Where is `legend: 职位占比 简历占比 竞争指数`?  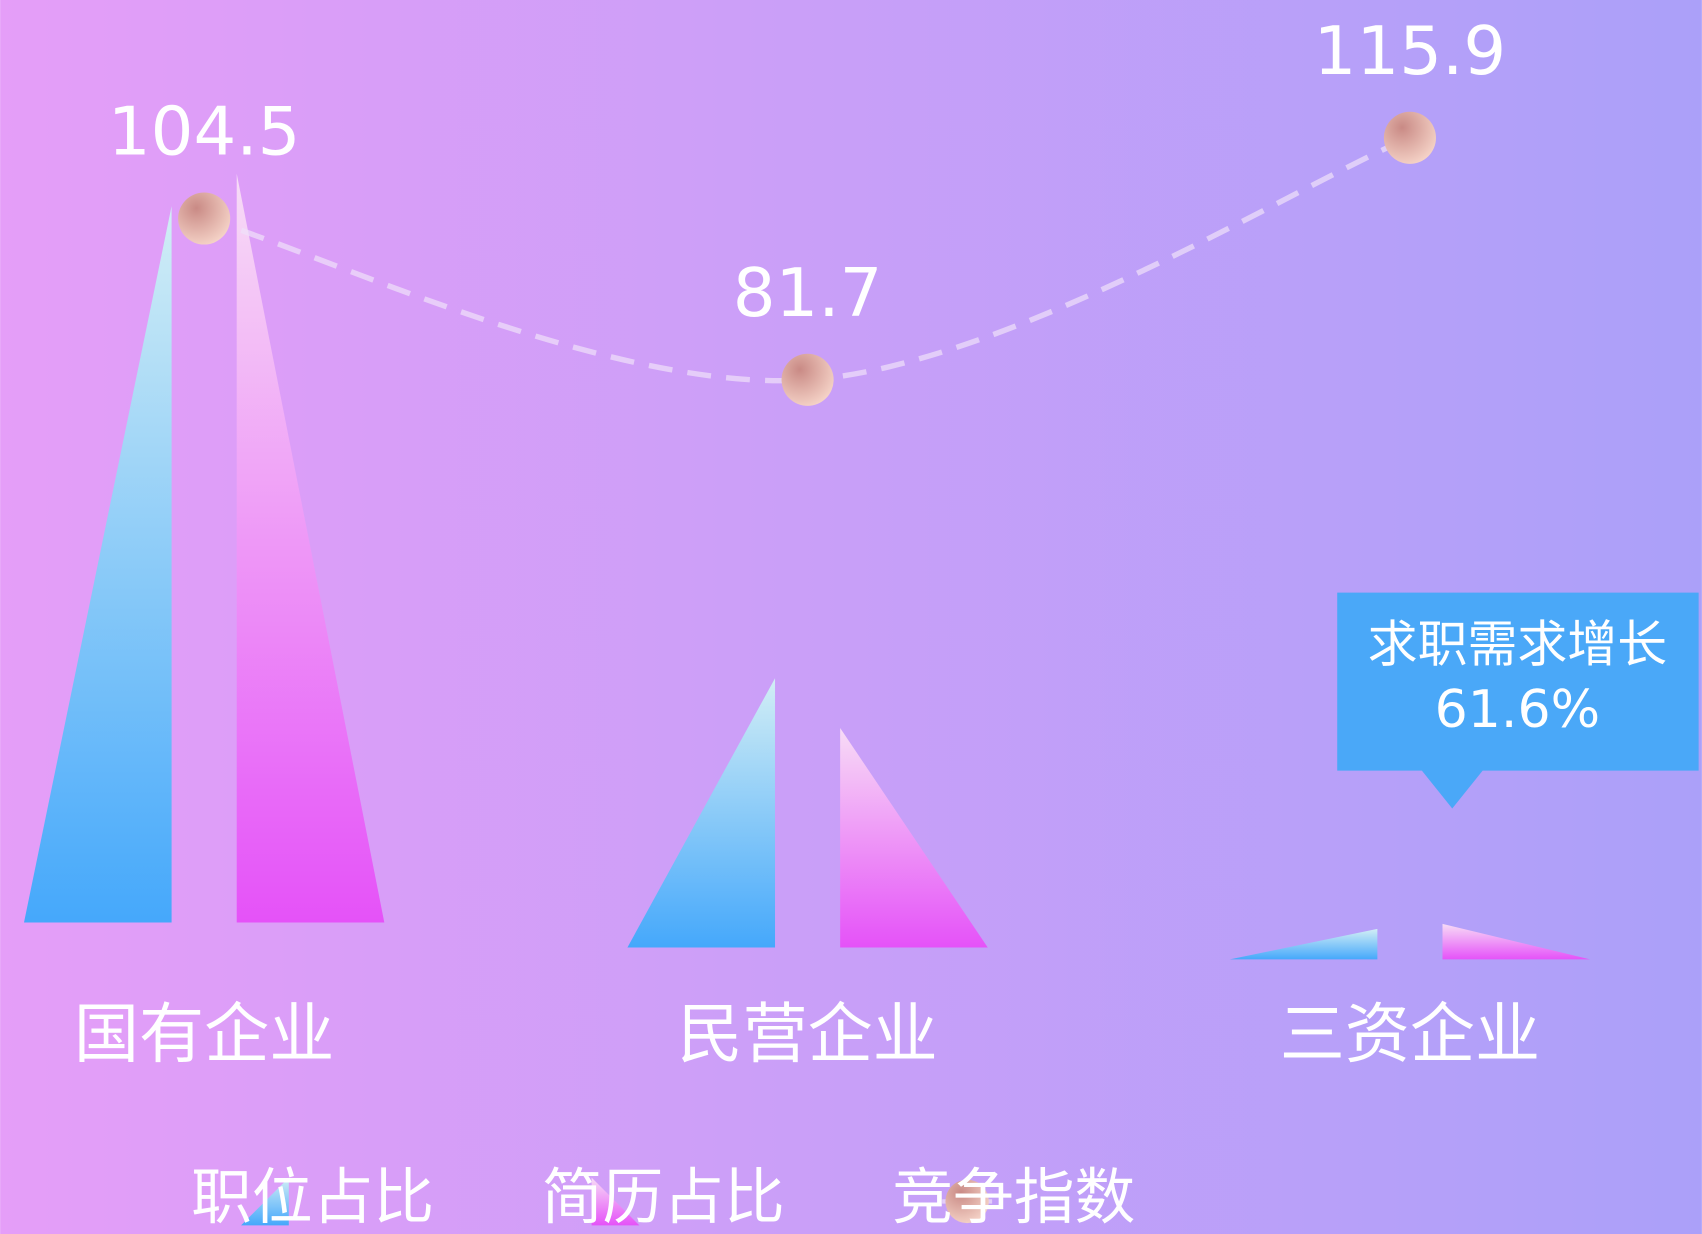
legend: 职位占比 简历占比 竞争指数 is located at coordinates (663, 1198).